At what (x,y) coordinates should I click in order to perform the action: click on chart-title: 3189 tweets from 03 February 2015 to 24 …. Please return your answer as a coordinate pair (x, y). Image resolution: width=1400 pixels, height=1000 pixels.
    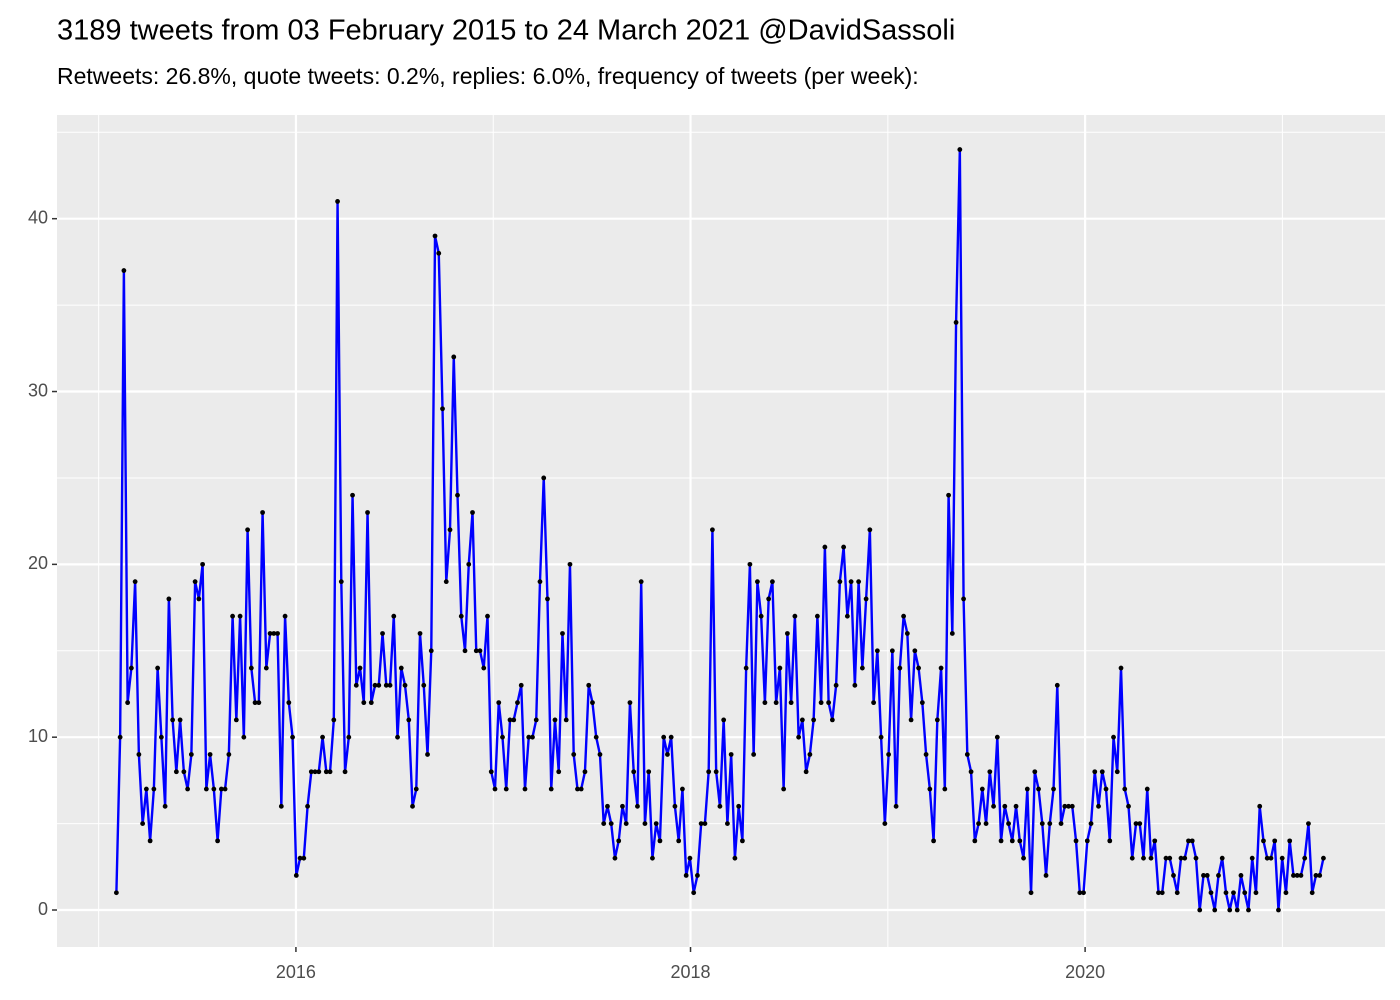
    Looking at the image, I should click on (506, 31).